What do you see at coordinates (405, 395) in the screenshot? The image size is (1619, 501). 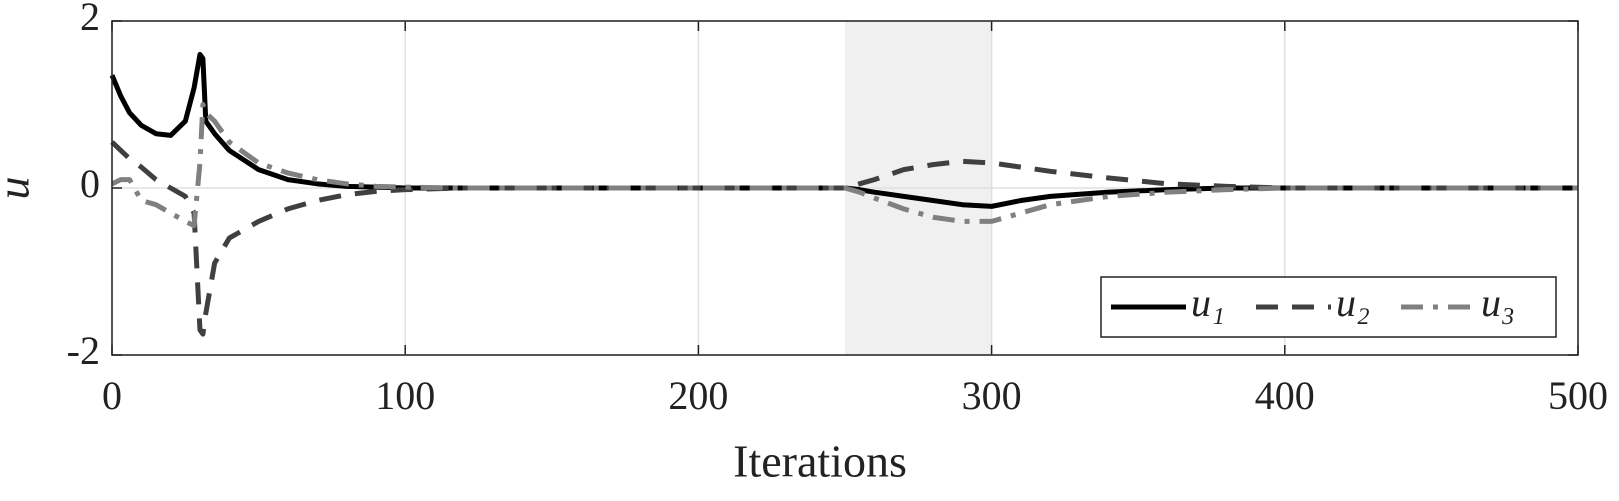 I see `x-tick-label: 100` at bounding box center [405, 395].